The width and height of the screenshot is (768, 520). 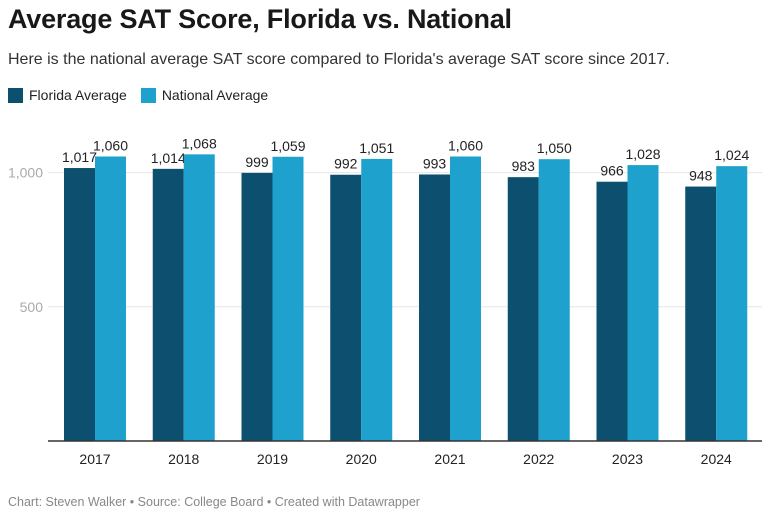 What do you see at coordinates (148, 95) in the screenshot?
I see `legend-swatch-national` at bounding box center [148, 95].